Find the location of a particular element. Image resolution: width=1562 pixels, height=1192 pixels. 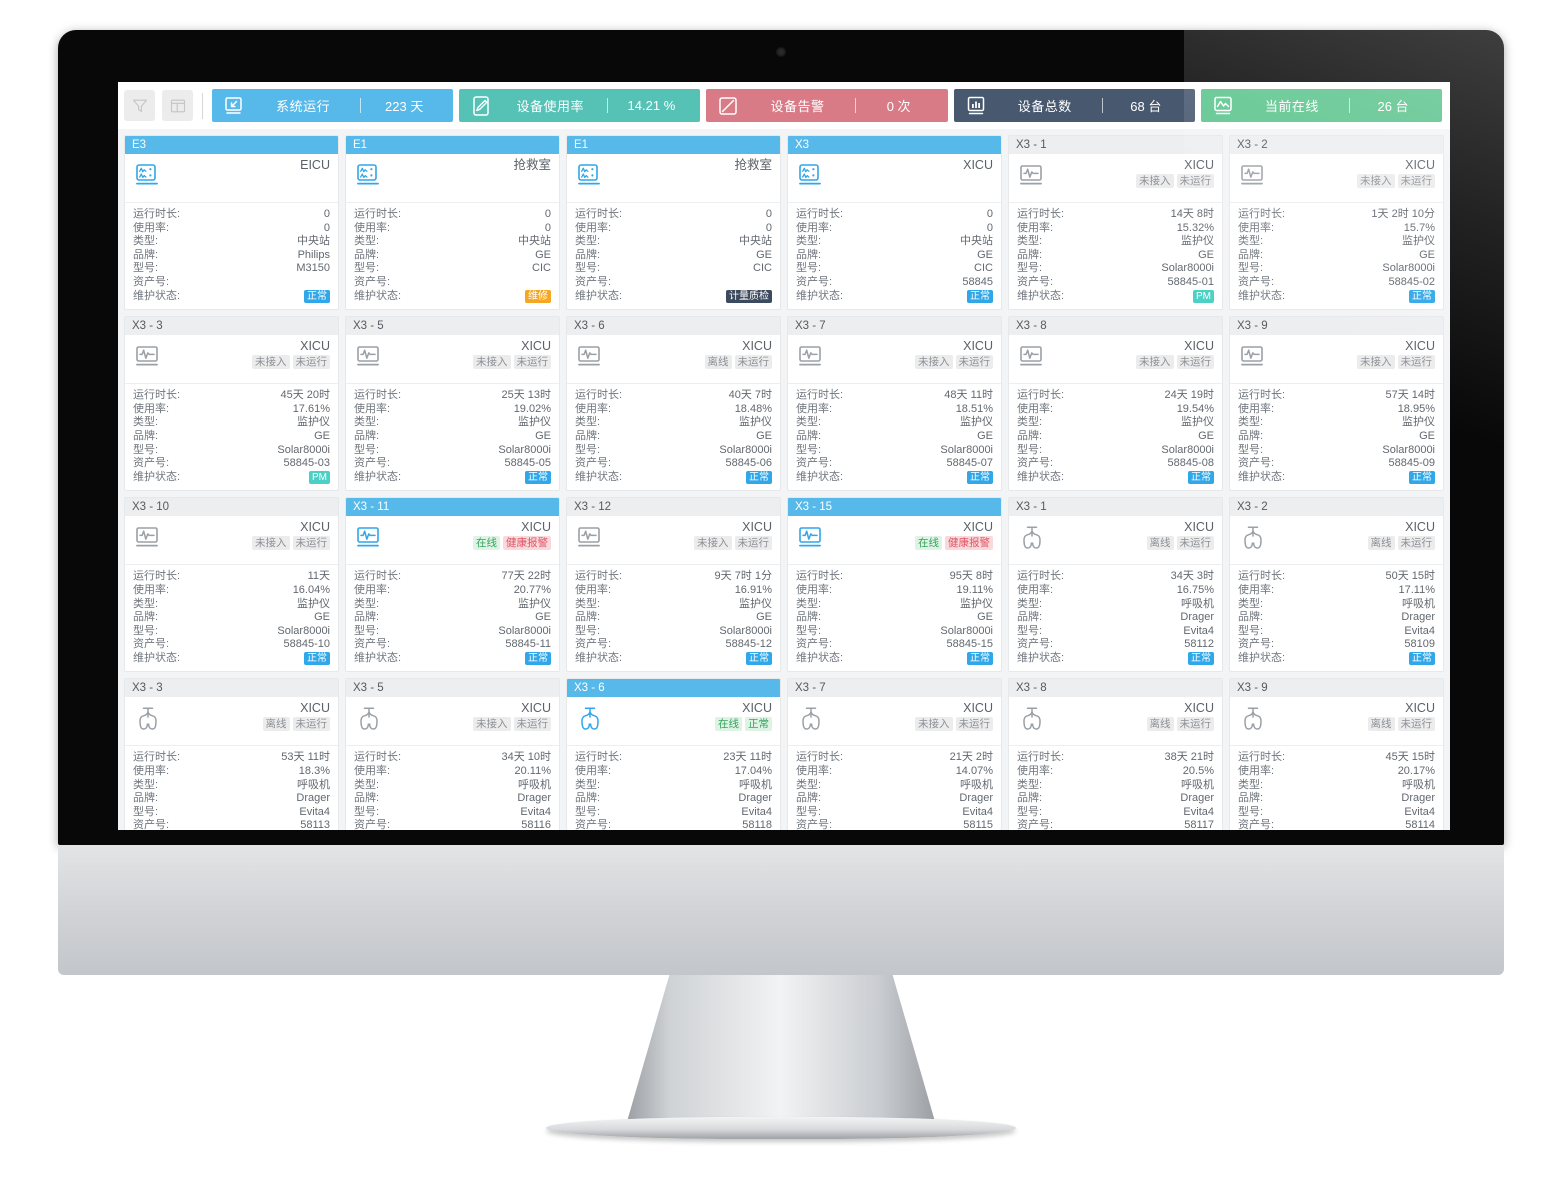

kpi-card-4: 设备总数 68 台 is located at coordinates (1074, 105).